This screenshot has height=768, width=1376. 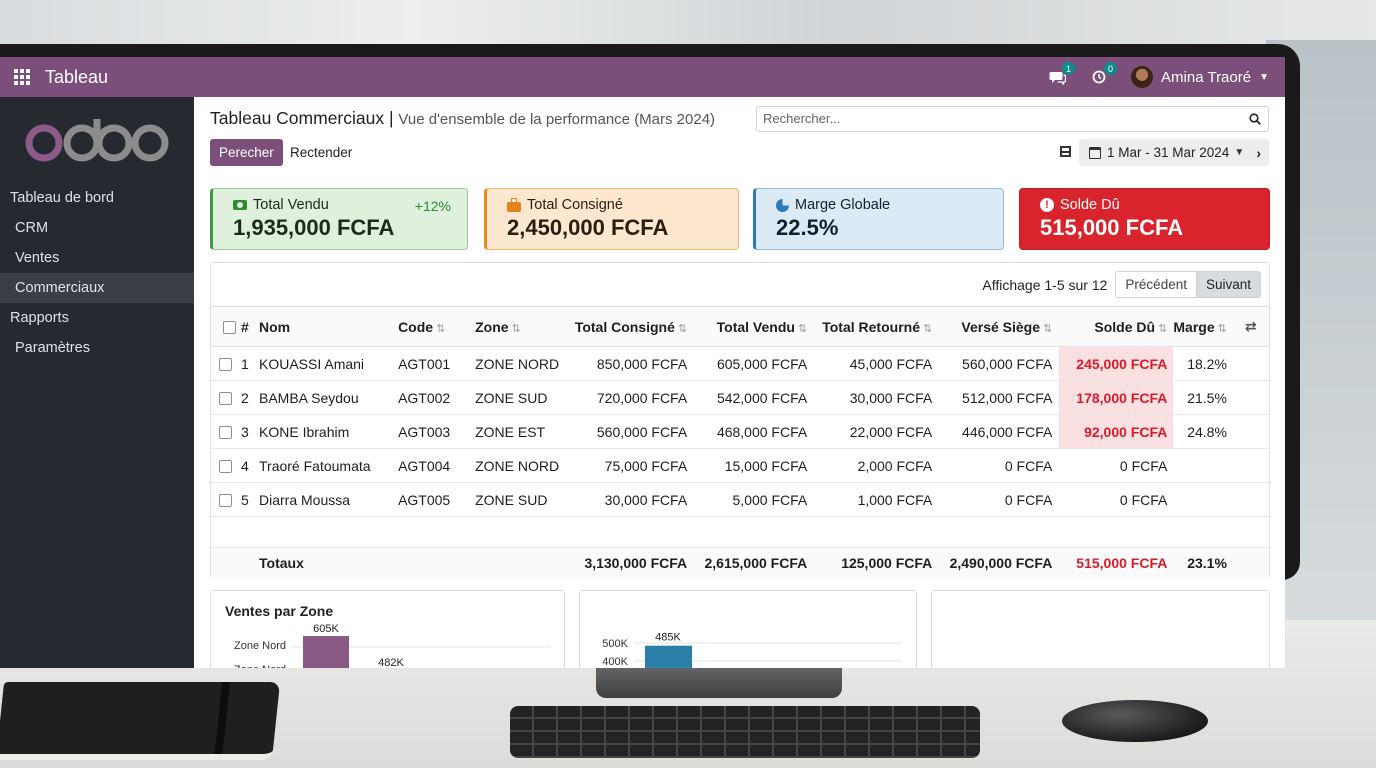 I want to click on cell-marge: 24.8%, so click(x=1209, y=431).